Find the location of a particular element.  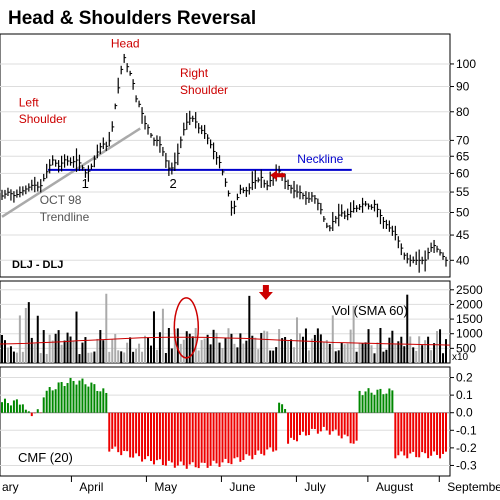

cmf-tick-label-4: 0.1 is located at coordinates (464, 395).